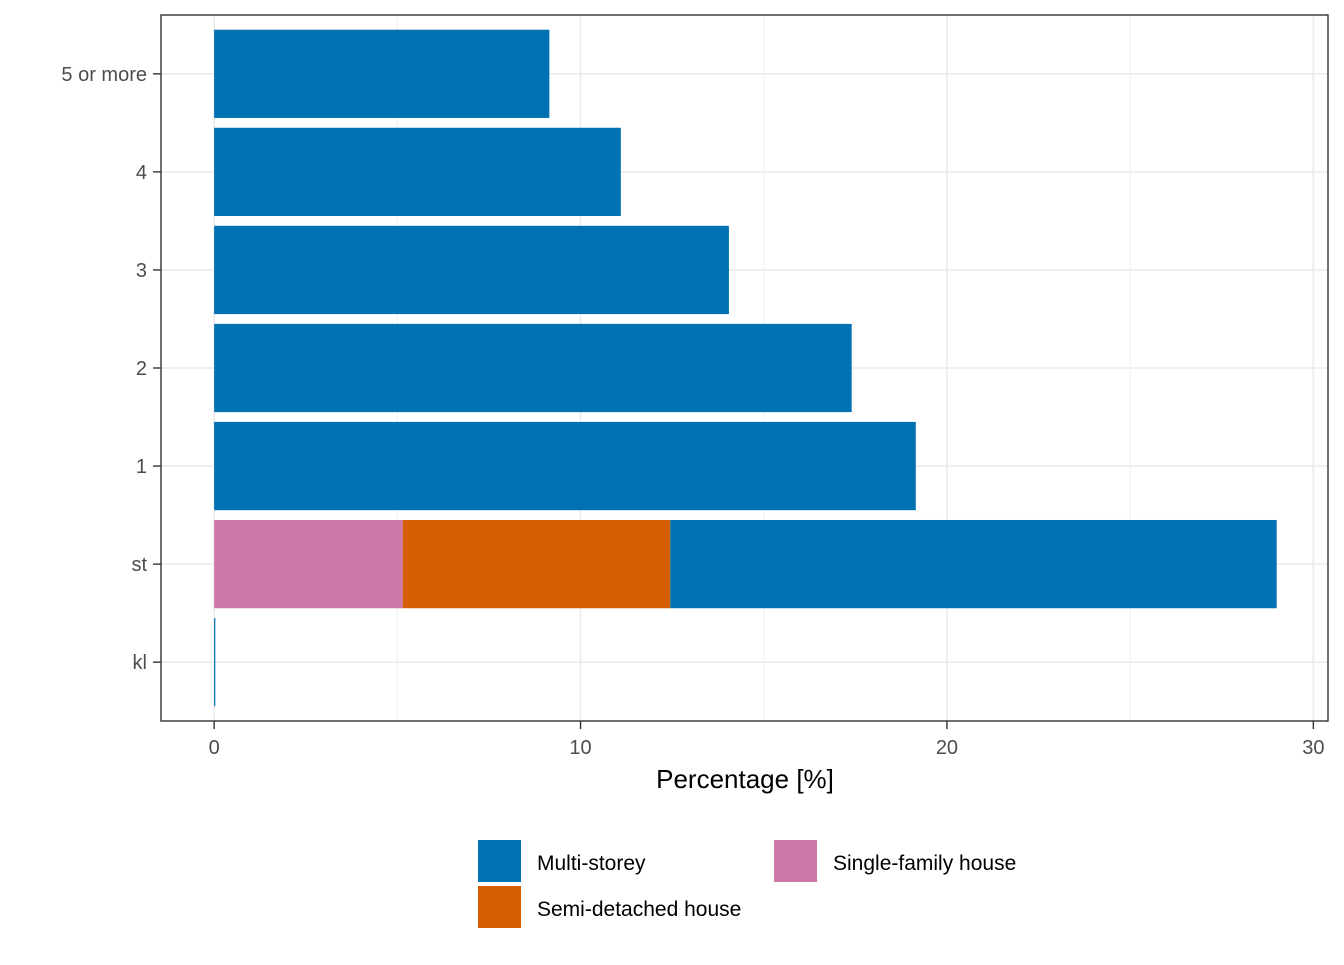 This screenshot has width=1344, height=965. What do you see at coordinates (533, 368) in the screenshot?
I see `bar-2-multi-storey` at bounding box center [533, 368].